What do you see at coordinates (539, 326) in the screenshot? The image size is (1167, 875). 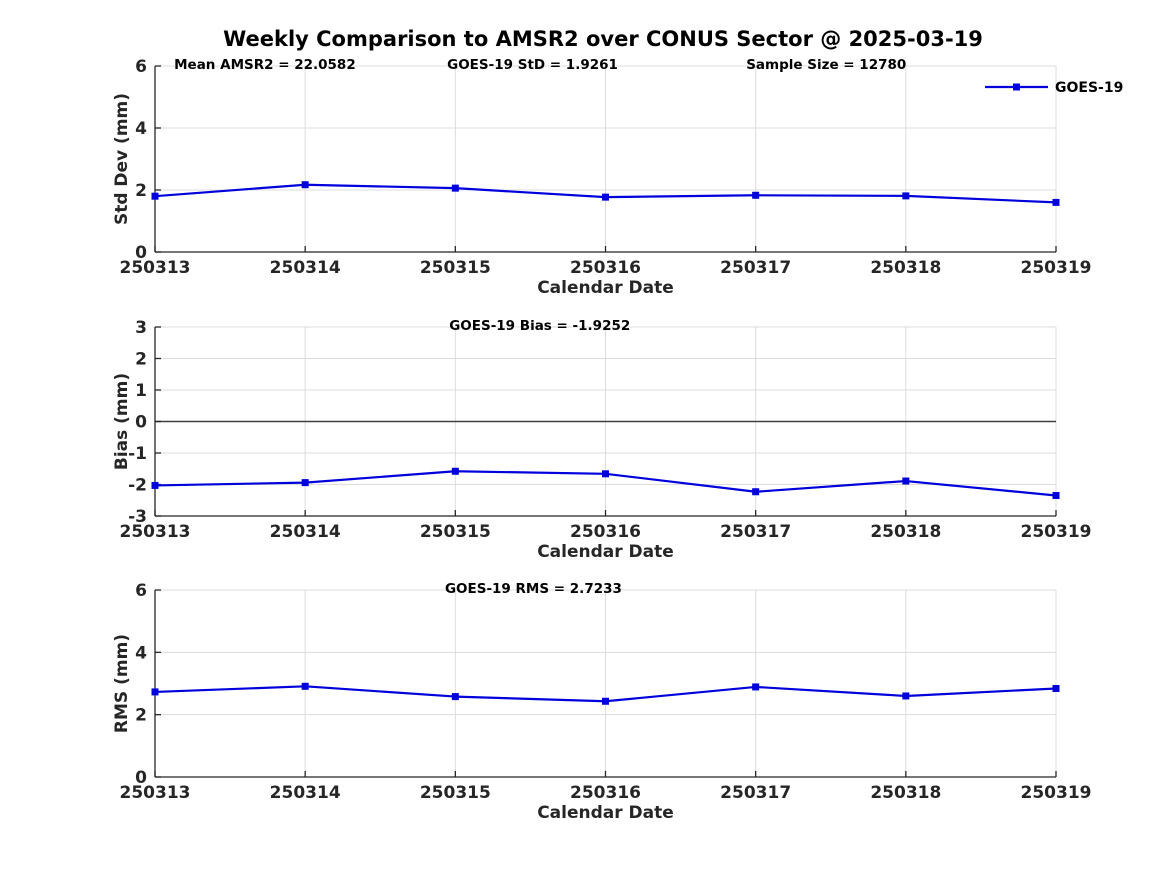 I see `annotation-text: GOES-19 Bias = -1.9252` at bounding box center [539, 326].